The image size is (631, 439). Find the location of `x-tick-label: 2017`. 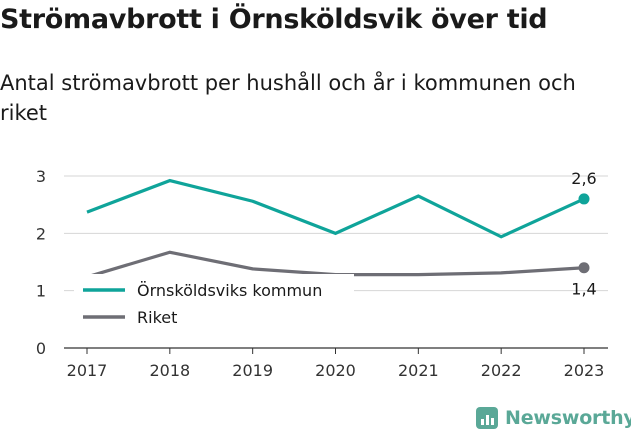

x-tick-label: 2017 is located at coordinates (87, 370).